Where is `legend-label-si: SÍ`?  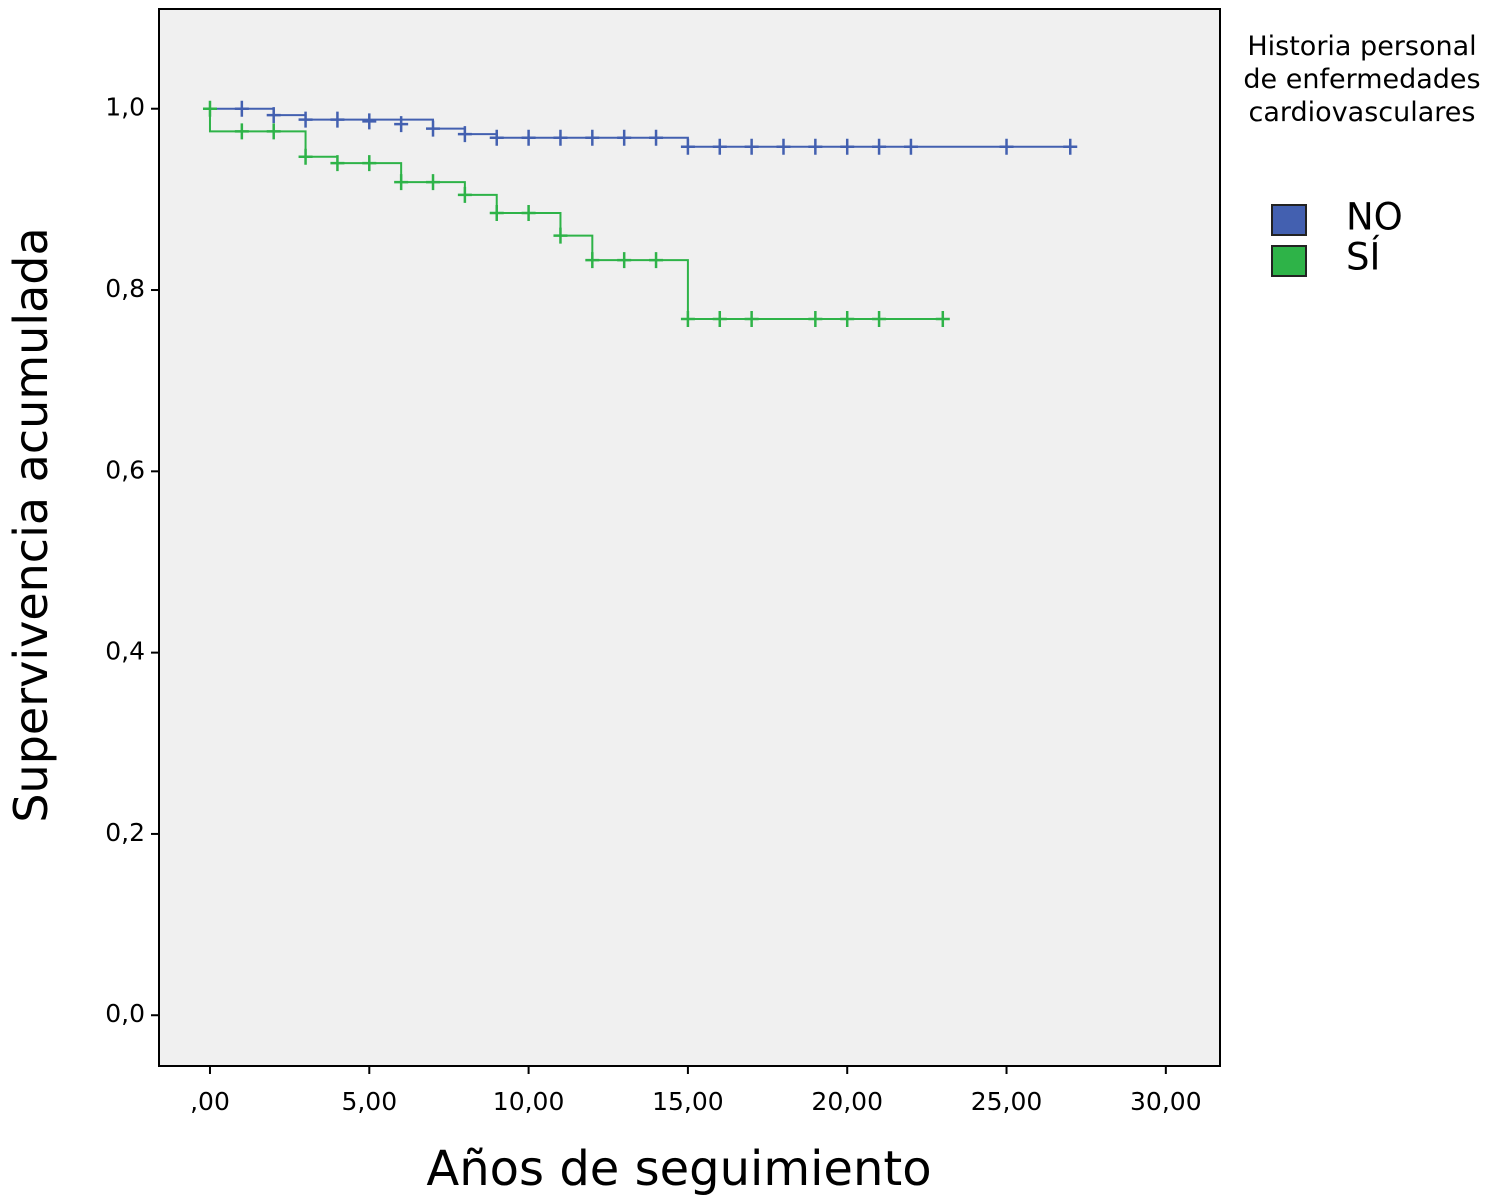 legend-label-si: SÍ is located at coordinates (1363, 257).